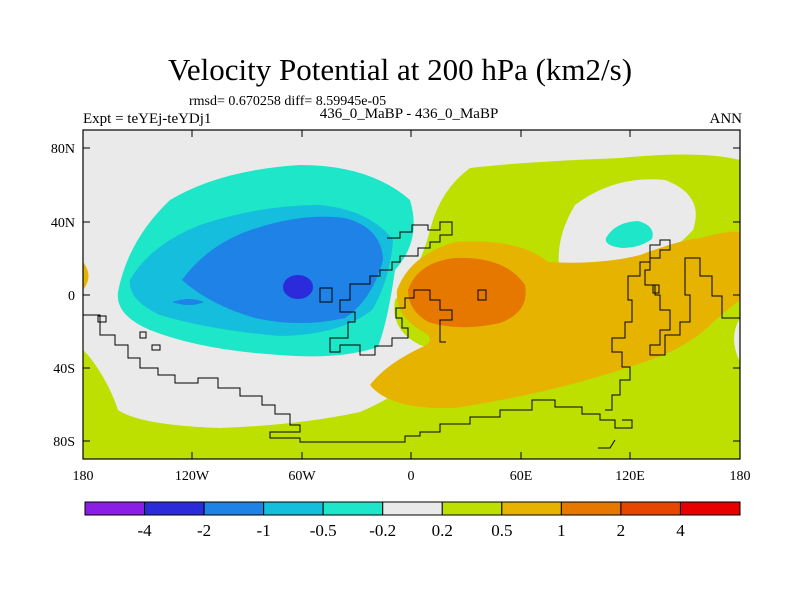 This screenshot has width=800, height=600. I want to click on positive-region-west-edge, so click(86, 276).